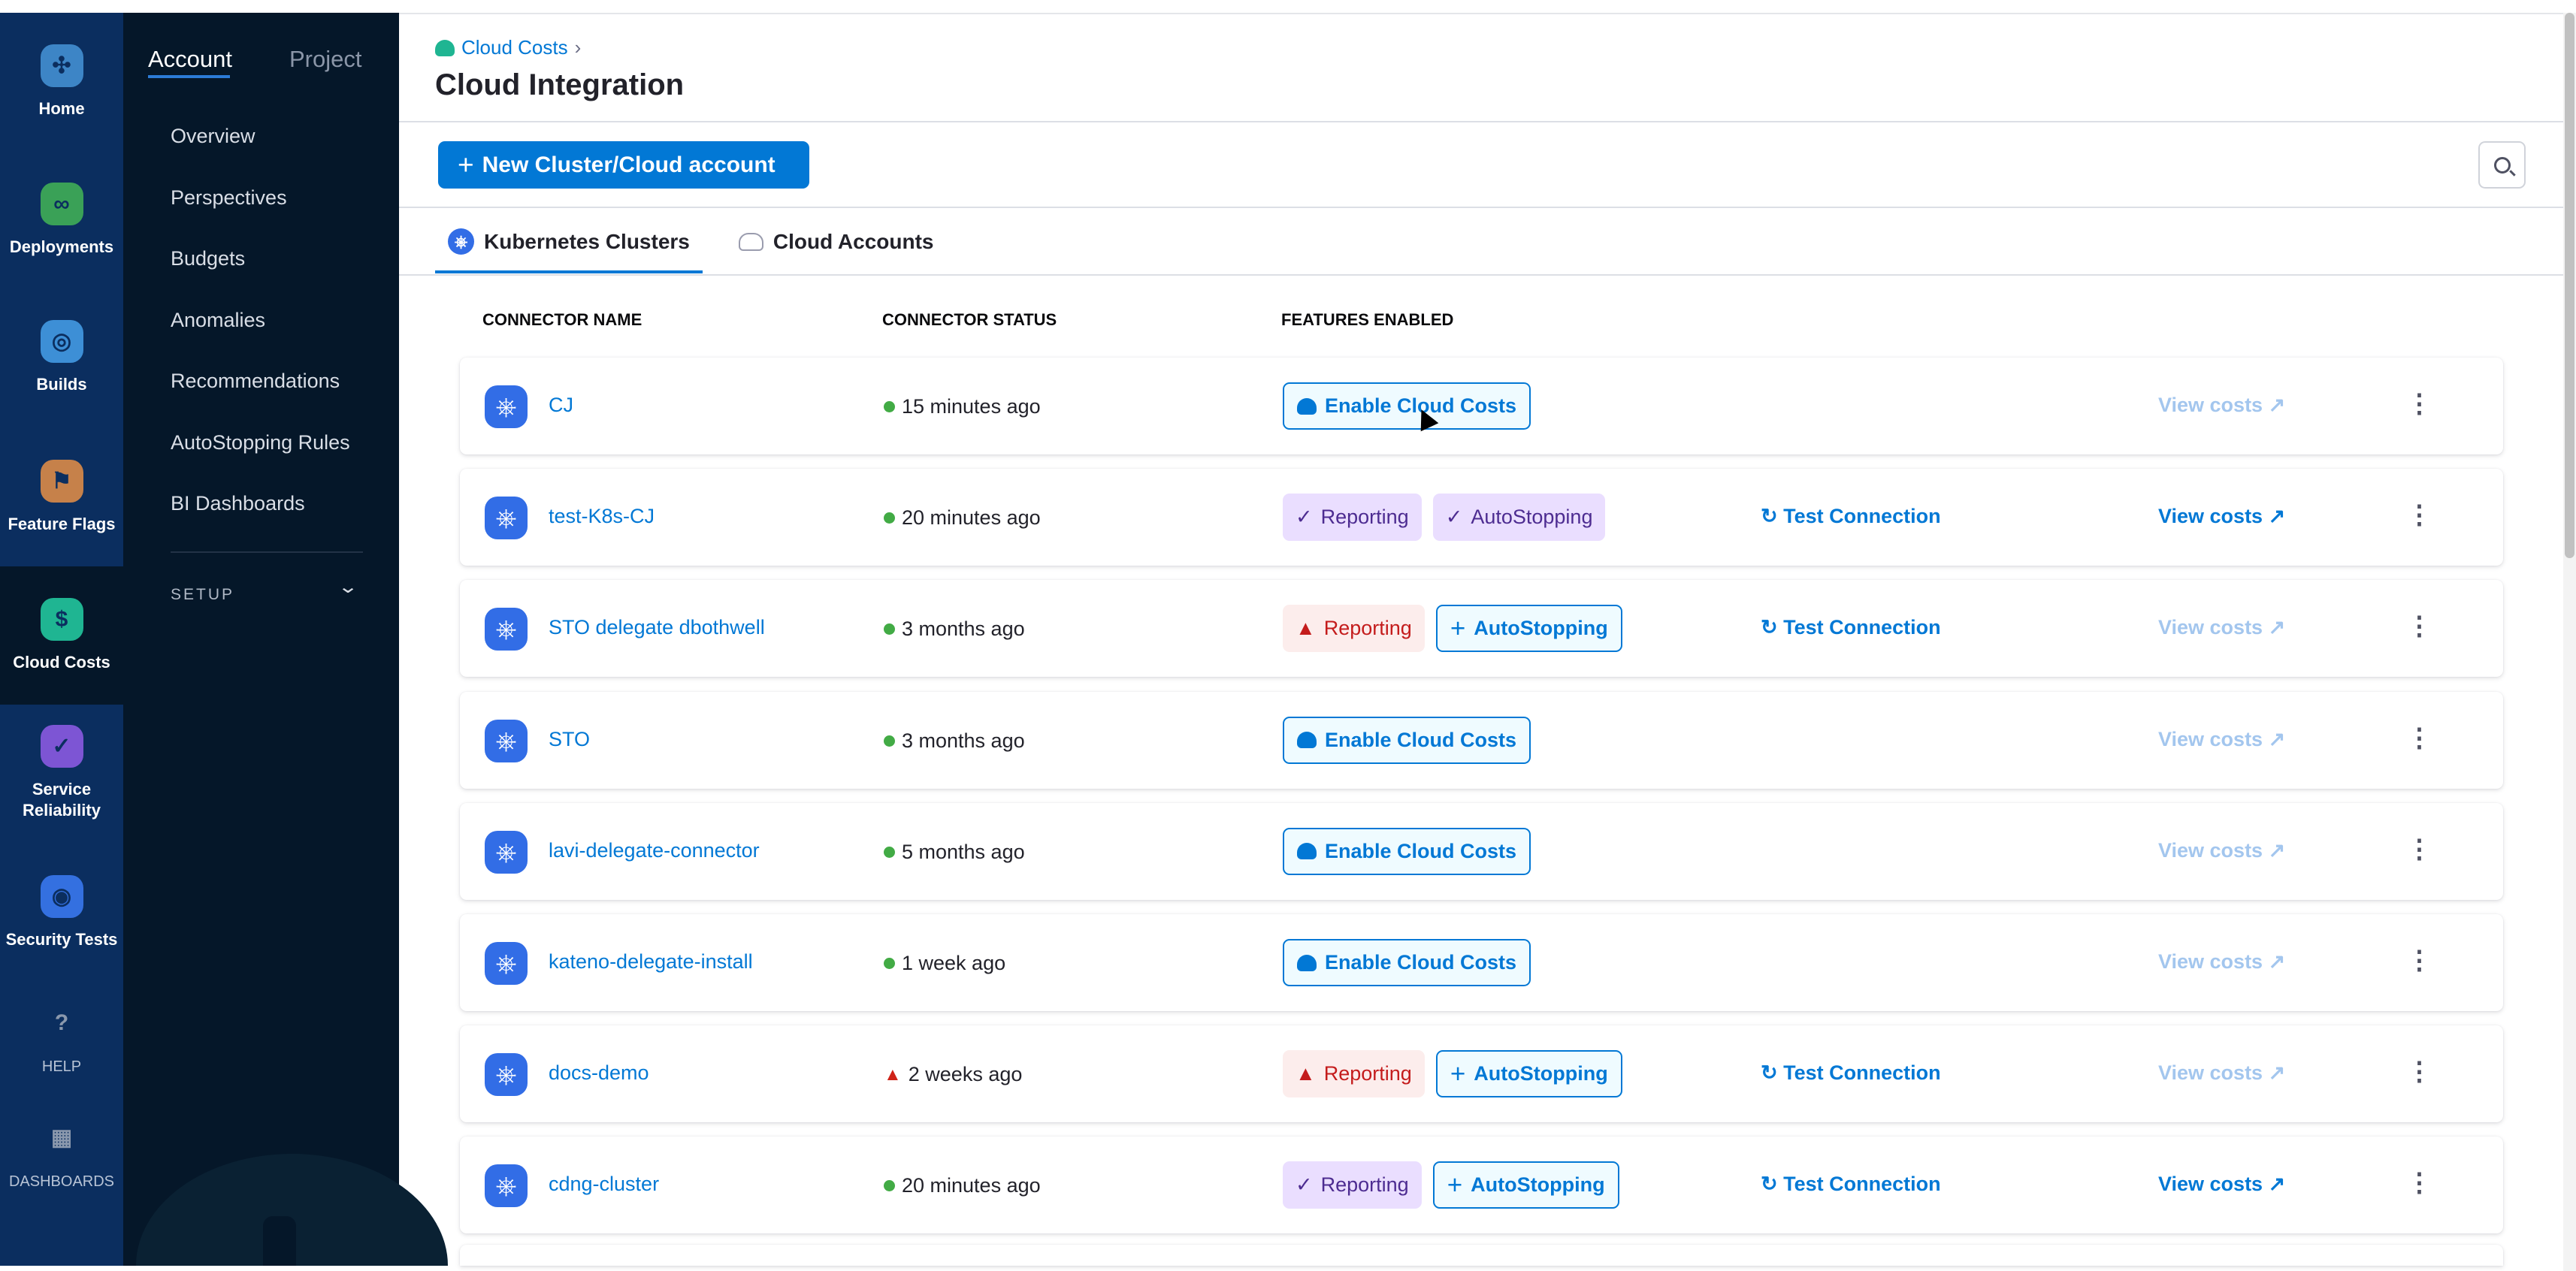 The width and height of the screenshot is (2576, 1271). I want to click on rail-item-dashboards: ▦ DASHBOARDS, so click(61, 1154).